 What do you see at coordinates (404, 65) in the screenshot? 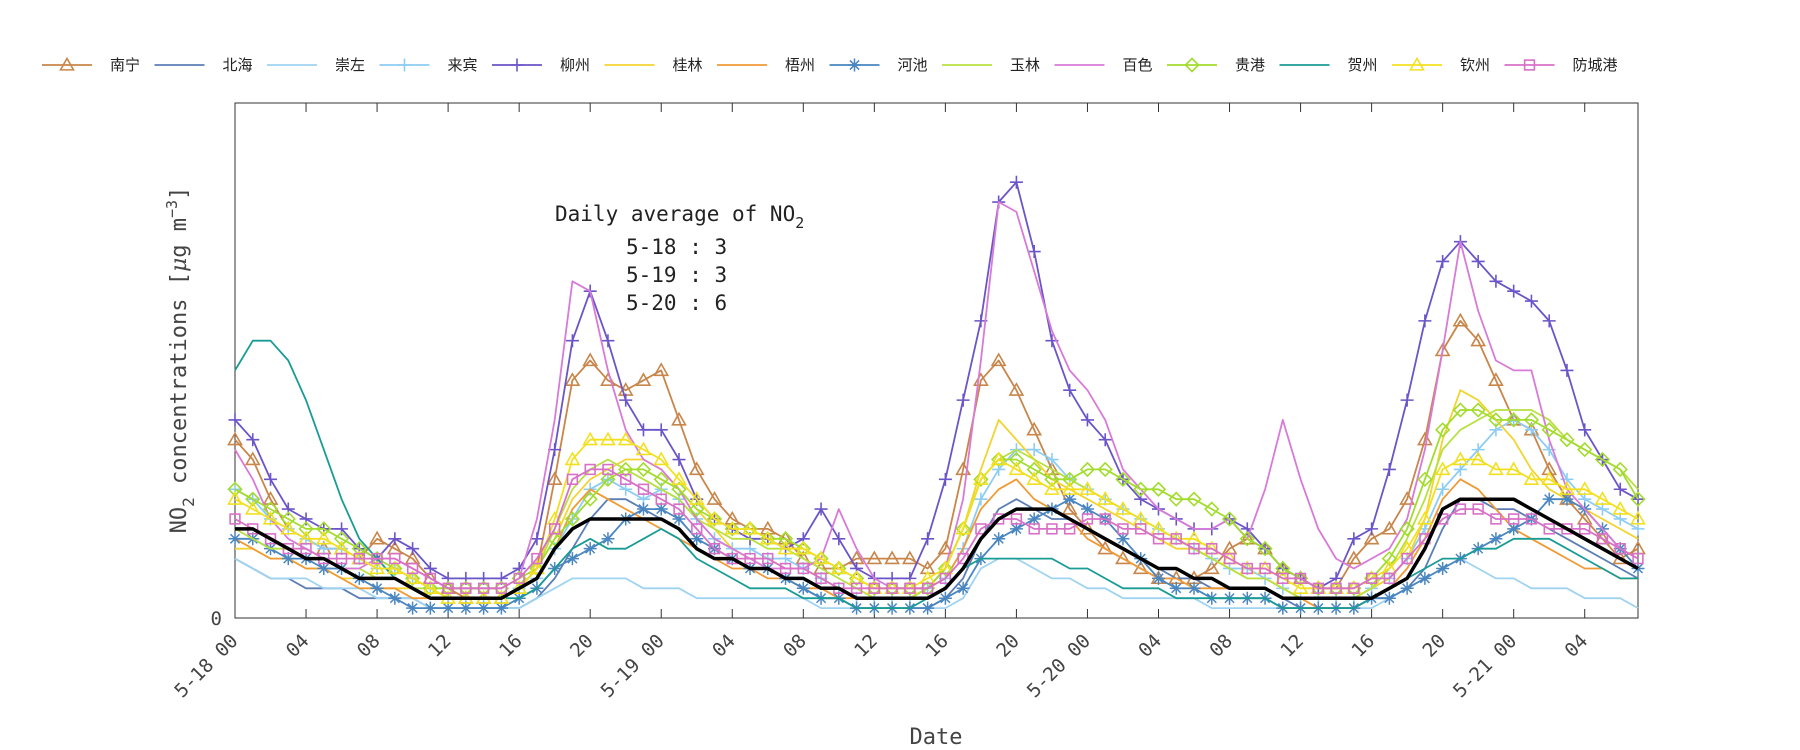
I see `legend-marker` at bounding box center [404, 65].